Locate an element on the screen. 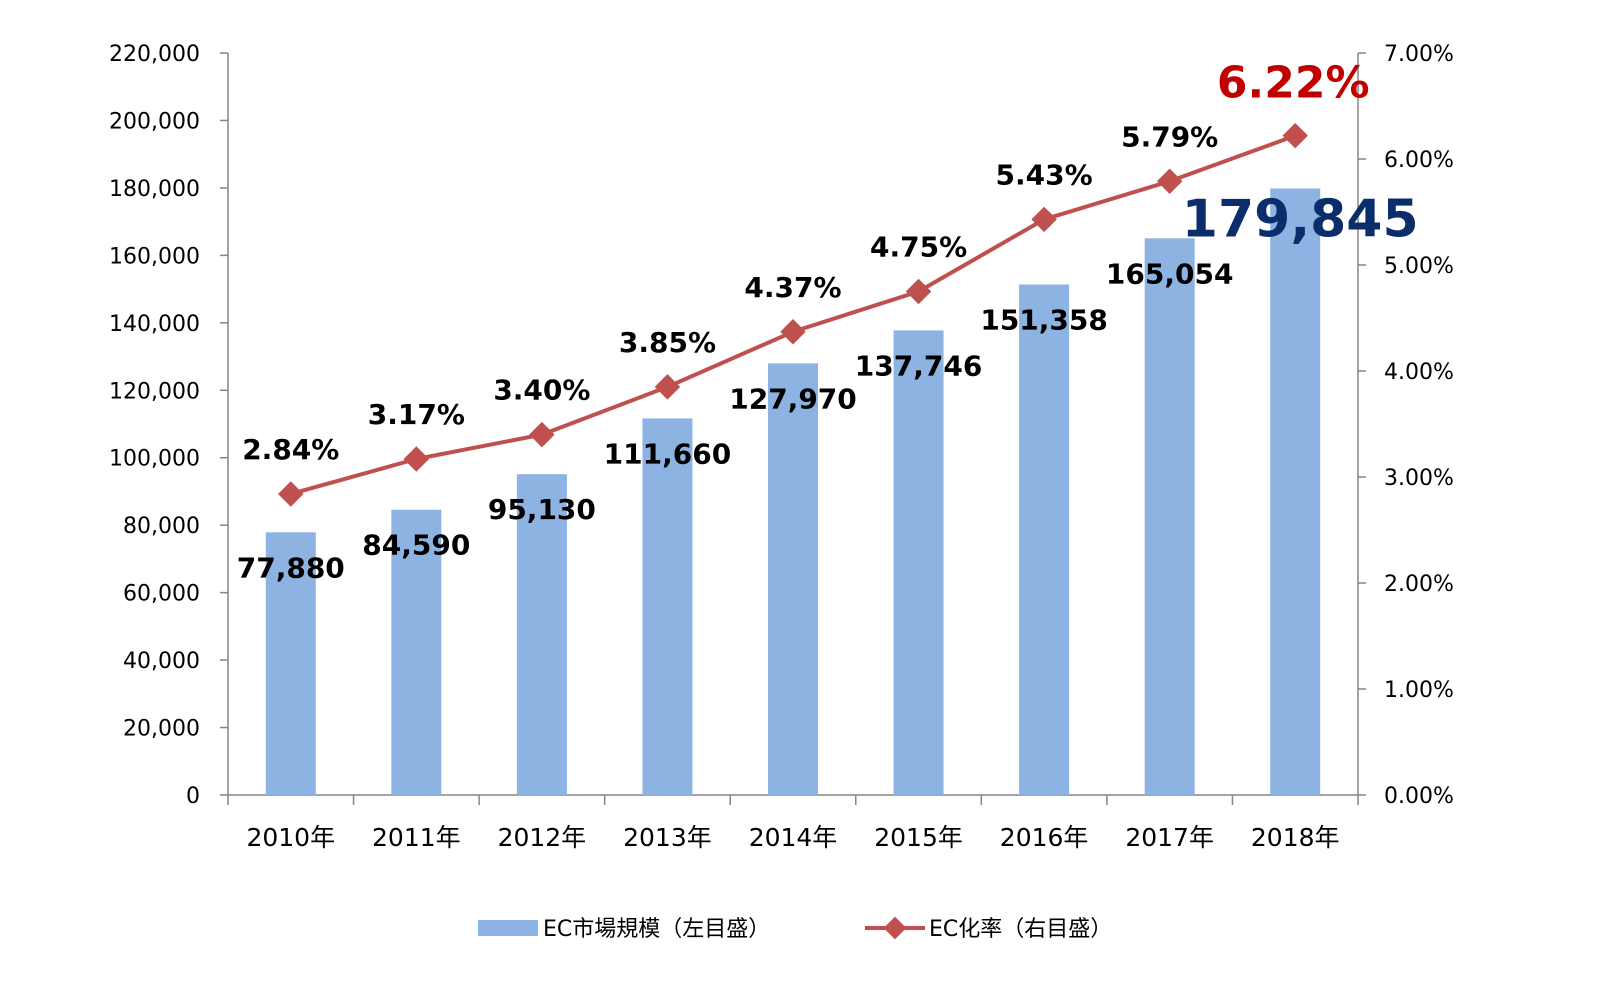 The image size is (1600, 983). rate-value-label: 3.40% is located at coordinates (541, 390).